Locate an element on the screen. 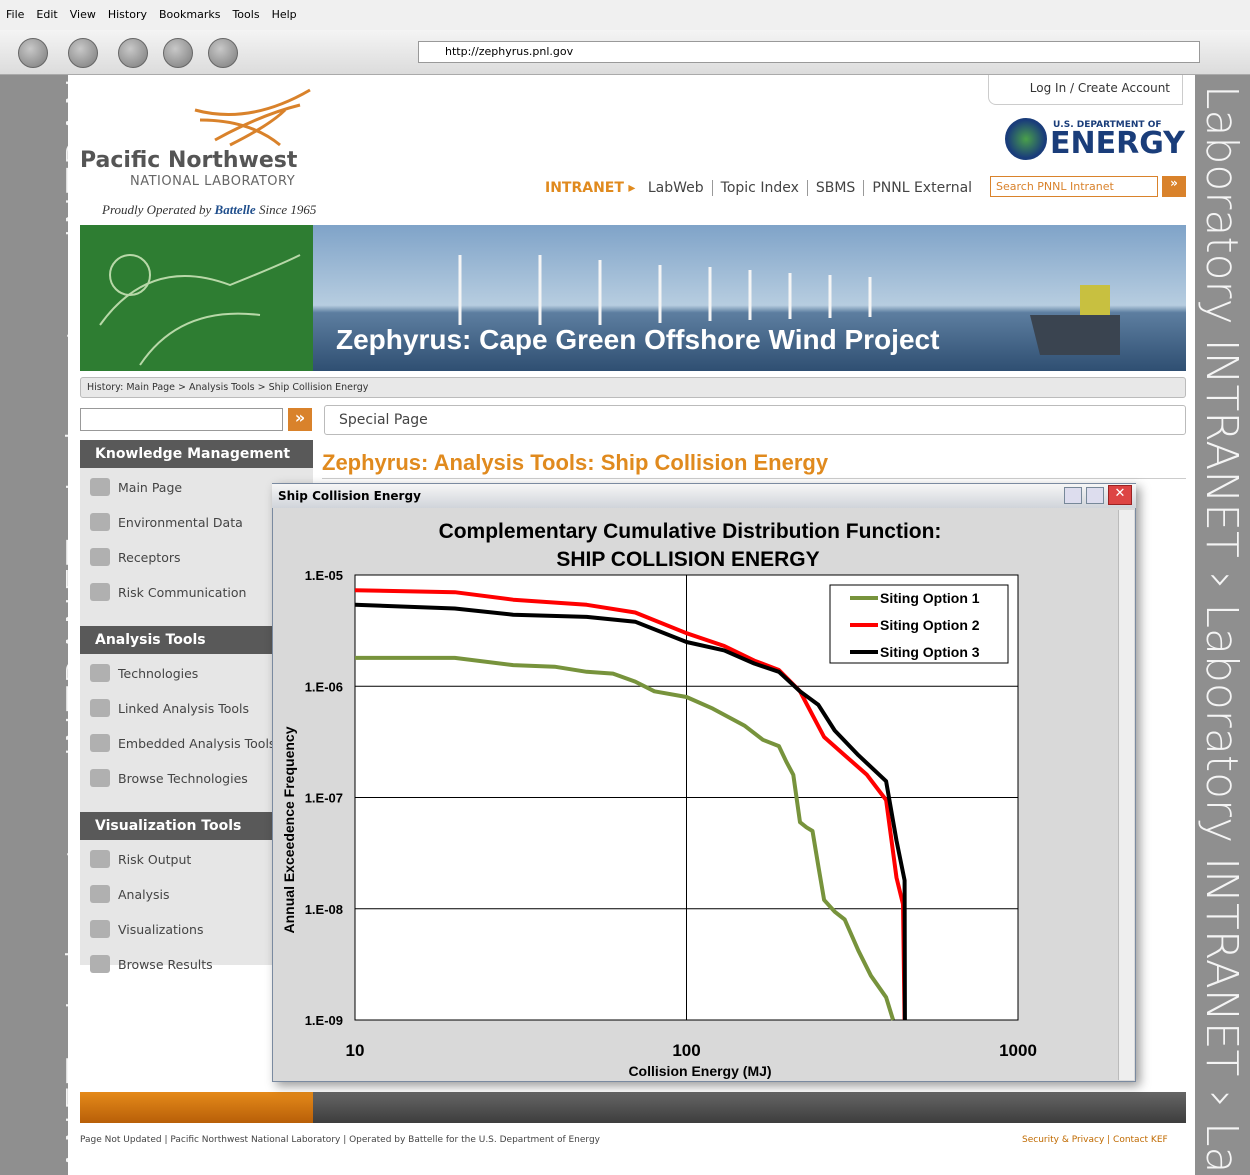  maximize-button is located at coordinates (1095, 495).